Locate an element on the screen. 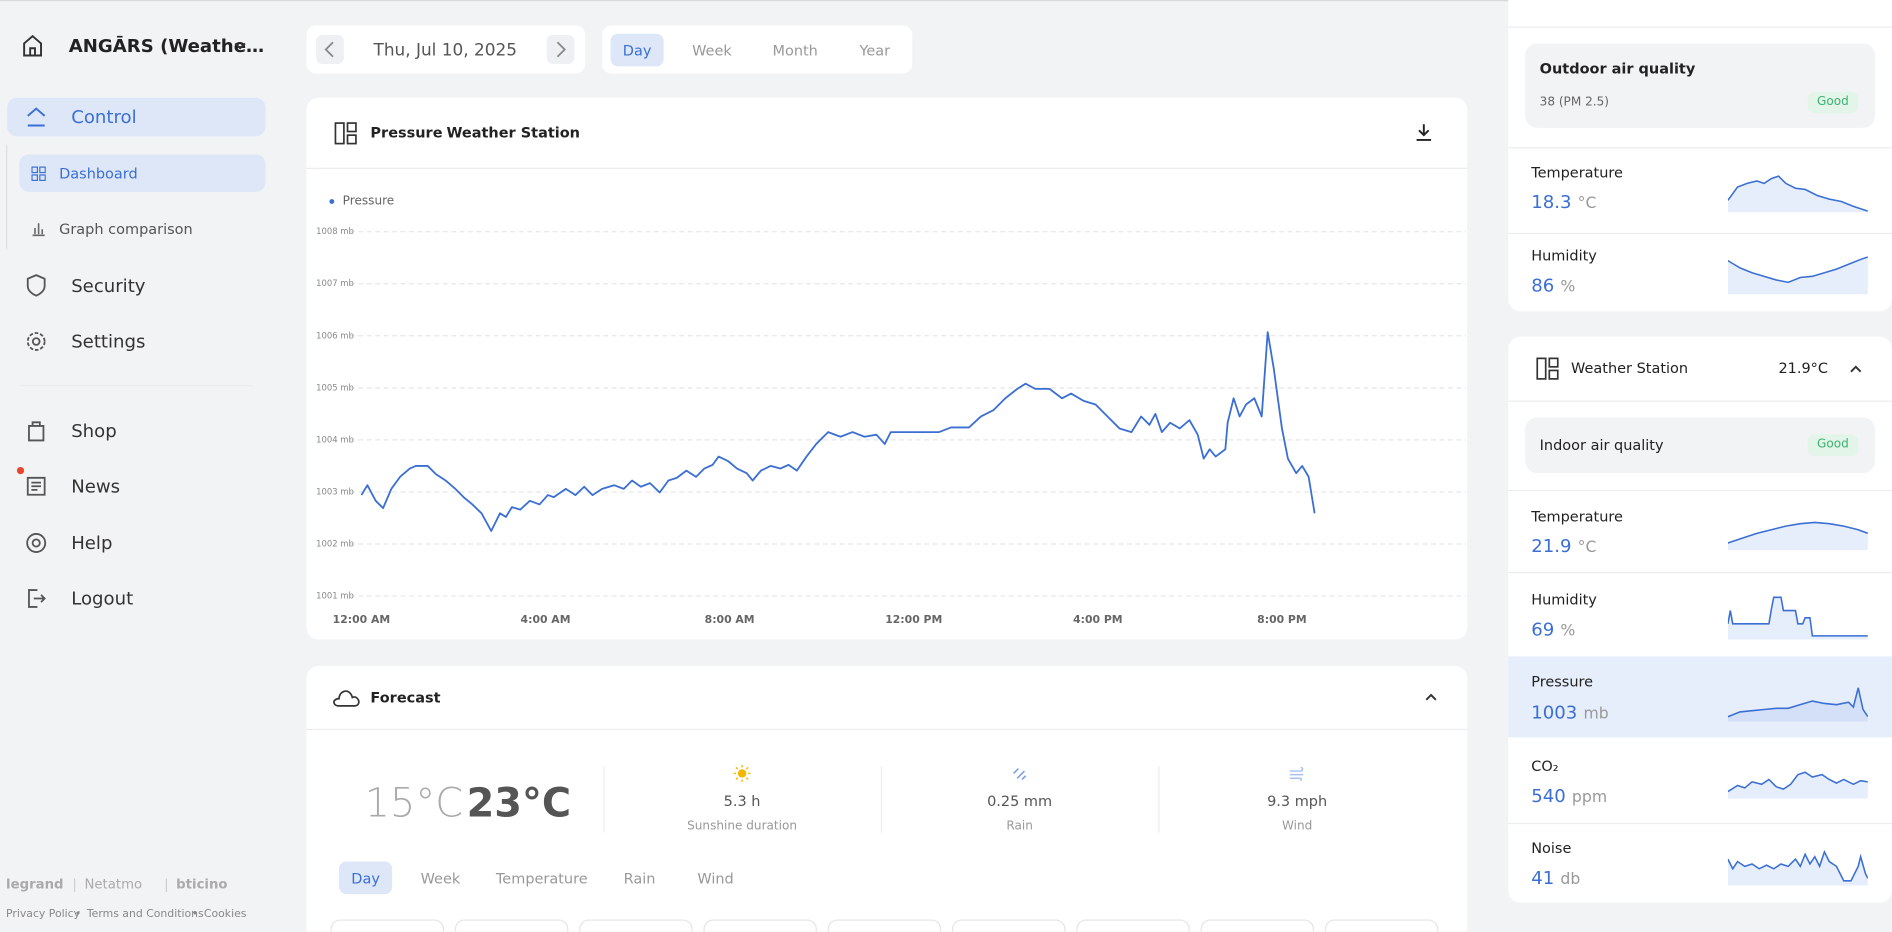  top-border is located at coordinates (946, 1).